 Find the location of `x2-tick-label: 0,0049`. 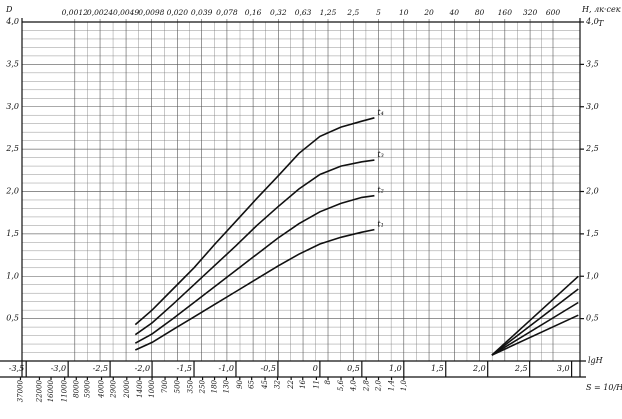

x2-tick-label: 0,0049 is located at coordinates (126, 12).